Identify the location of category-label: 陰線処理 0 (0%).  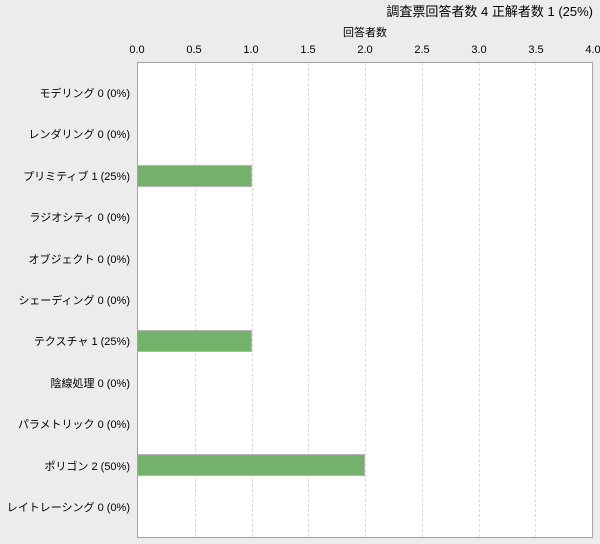
(90, 383).